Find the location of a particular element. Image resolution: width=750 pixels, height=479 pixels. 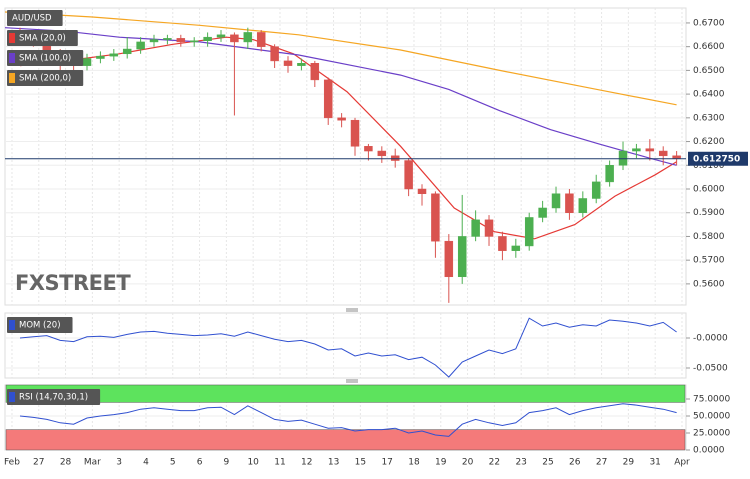

symbol-label-bg is located at coordinates (35, 18).